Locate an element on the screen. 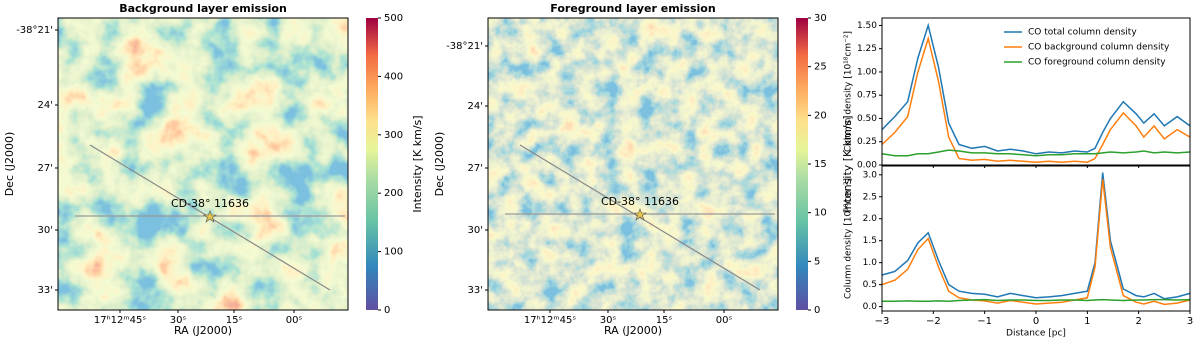  legend-label: CO foreground column density is located at coordinates (1097, 63).